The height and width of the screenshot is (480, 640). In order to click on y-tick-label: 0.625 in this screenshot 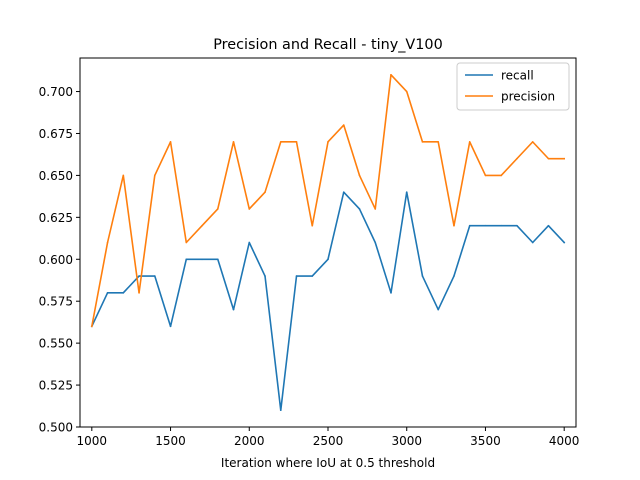, I will do `click(56, 218)`.